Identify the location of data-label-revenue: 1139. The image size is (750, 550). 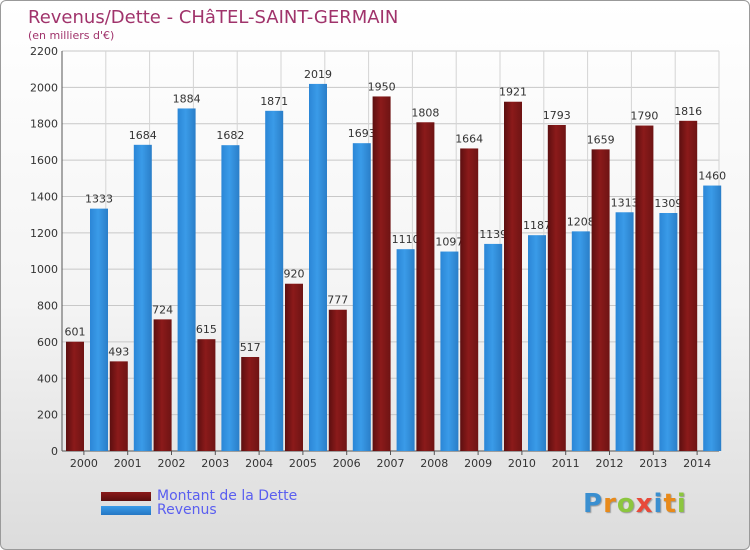
(493, 234).